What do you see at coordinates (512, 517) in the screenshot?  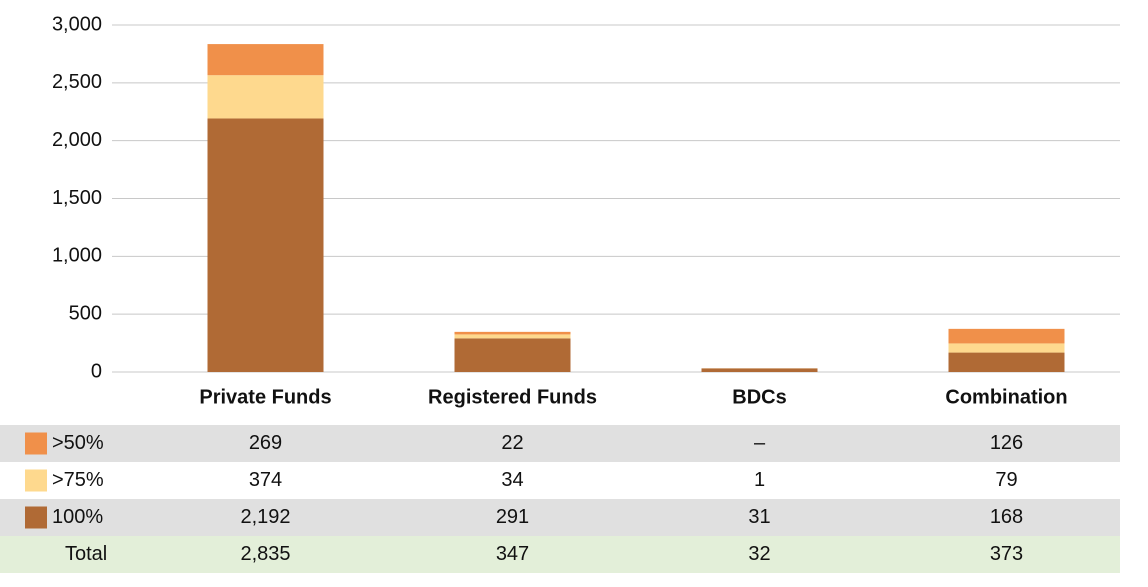 I see `table-cell: 291` at bounding box center [512, 517].